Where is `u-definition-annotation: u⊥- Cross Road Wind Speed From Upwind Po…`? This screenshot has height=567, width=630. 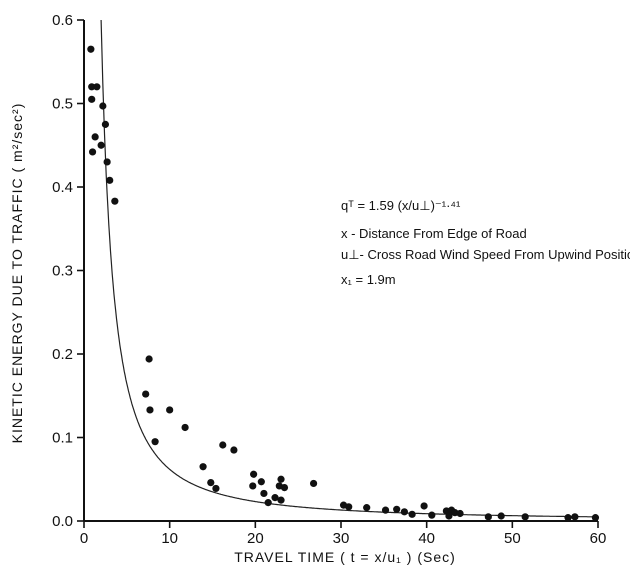
u-definition-annotation: u⊥- Cross Road Wind Speed From Upwind Po… is located at coordinates (485, 254).